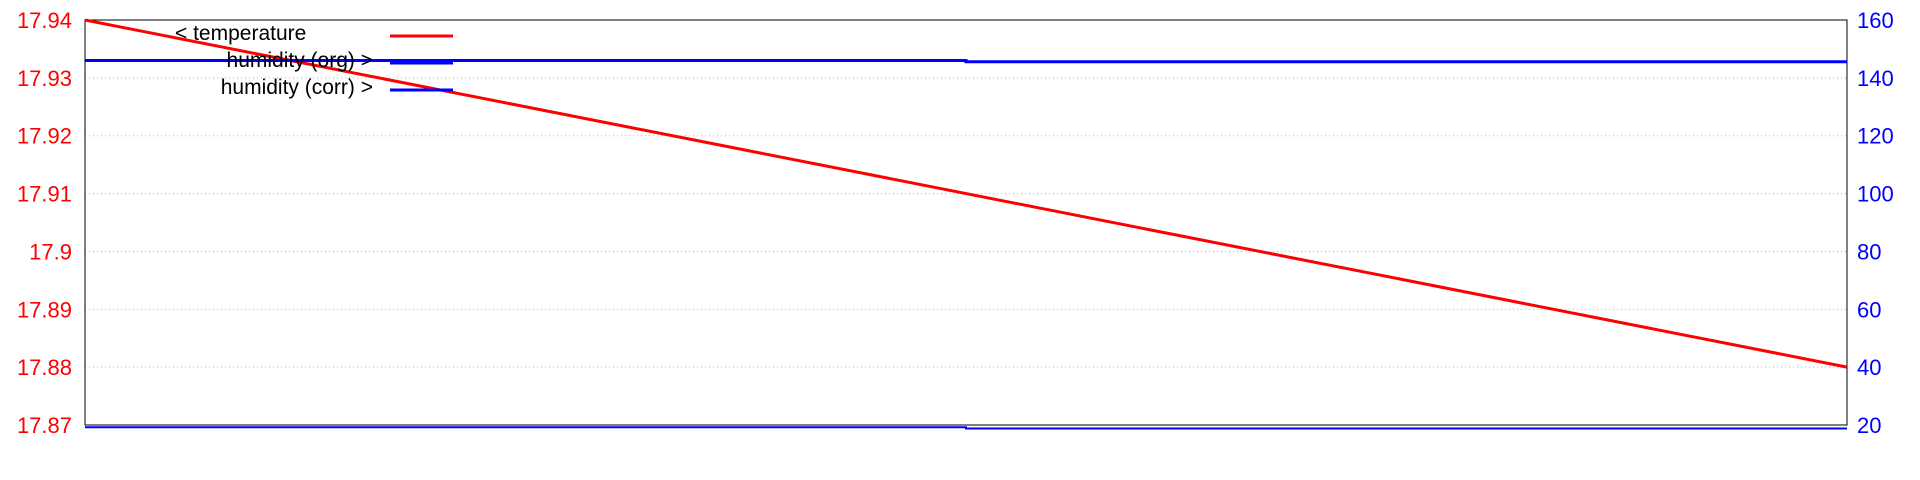 The image size is (1920, 480). Describe the element at coordinates (1869, 425) in the screenshot. I see `right-tick-label: 20` at that location.